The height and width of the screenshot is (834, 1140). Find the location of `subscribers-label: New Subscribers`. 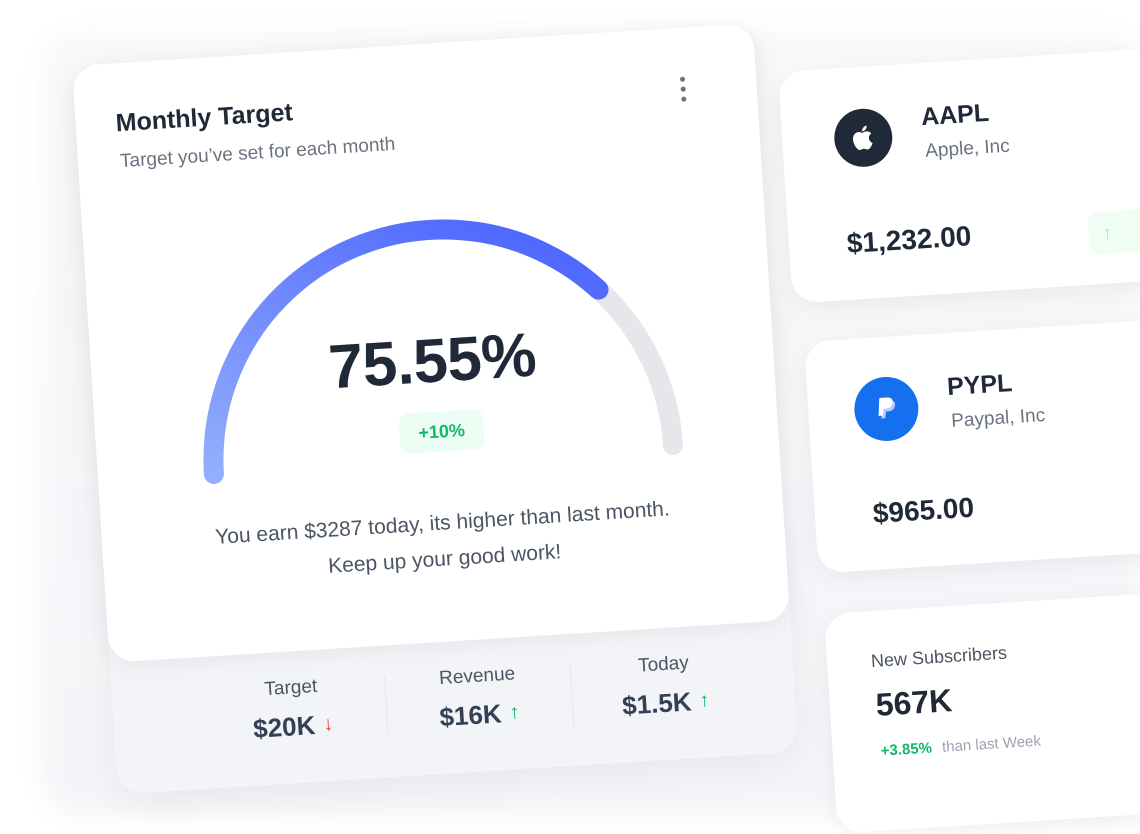

subscribers-label: New Subscribers is located at coordinates (939, 657).